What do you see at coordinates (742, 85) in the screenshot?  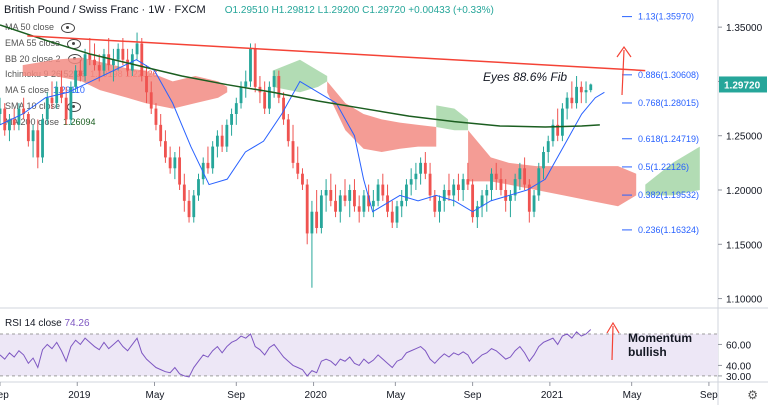 I see `last-price-label: 1.29720` at bounding box center [742, 85].